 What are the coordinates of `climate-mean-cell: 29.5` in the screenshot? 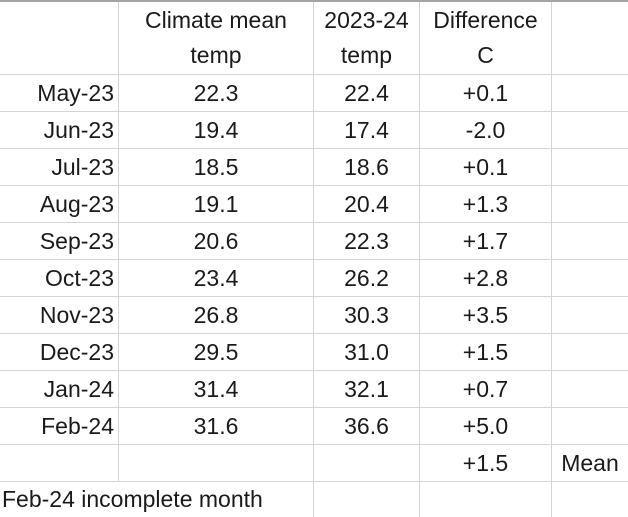 It's located at (216, 352).